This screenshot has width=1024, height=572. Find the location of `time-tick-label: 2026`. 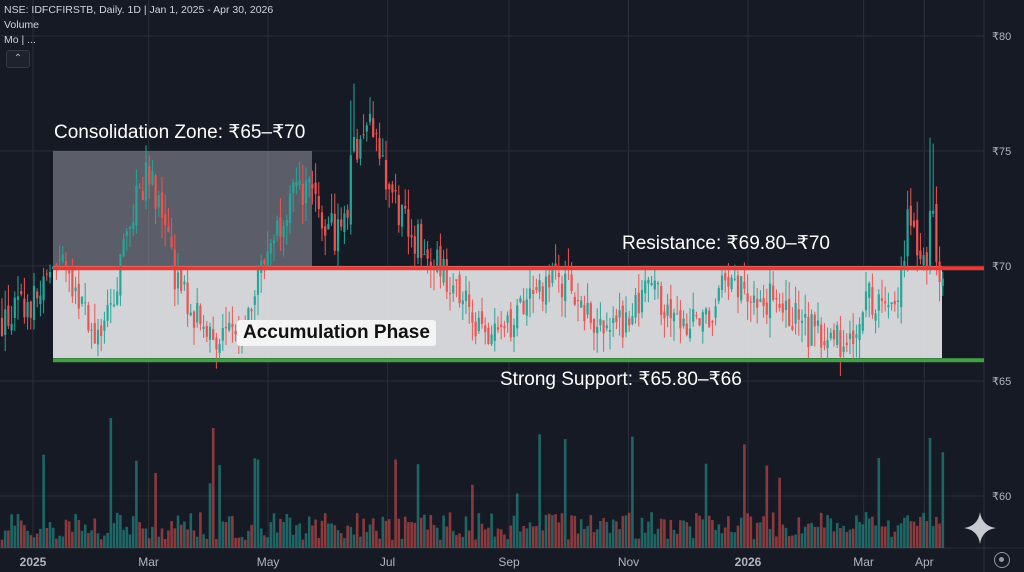

time-tick-label: 2026 is located at coordinates (748, 562).